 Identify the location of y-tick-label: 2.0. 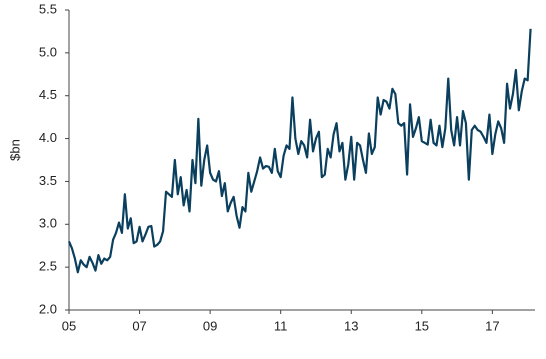
(48, 308).